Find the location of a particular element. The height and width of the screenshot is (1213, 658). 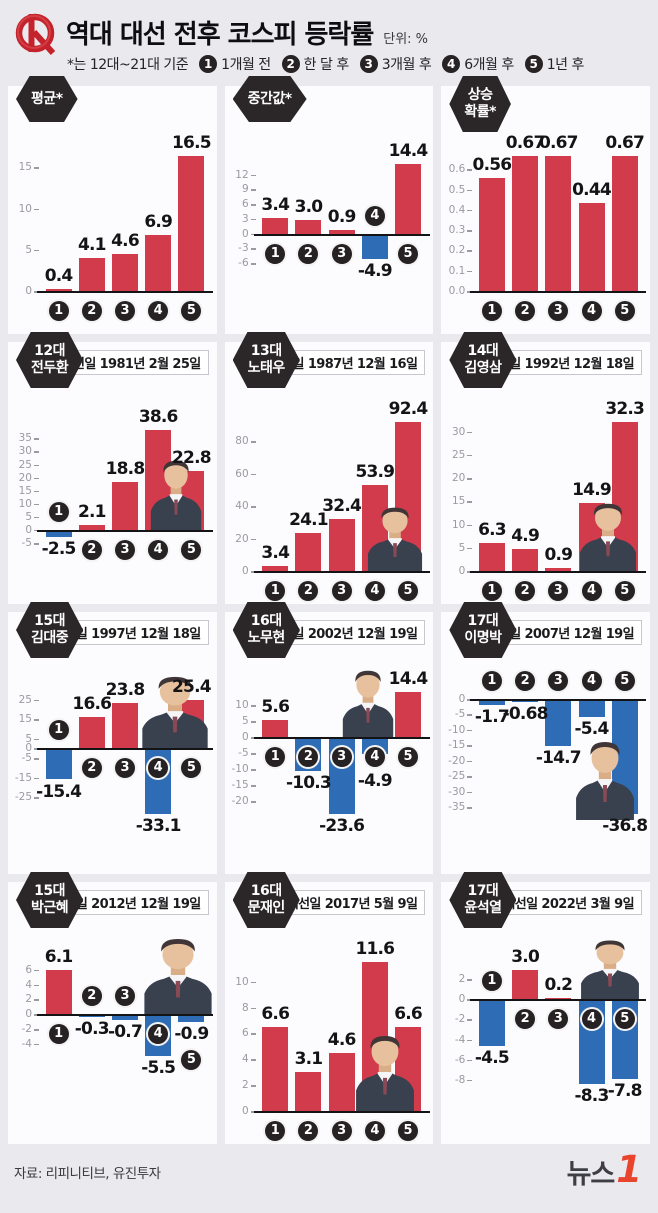

badge-label: 14대 is located at coordinates (483, 351).